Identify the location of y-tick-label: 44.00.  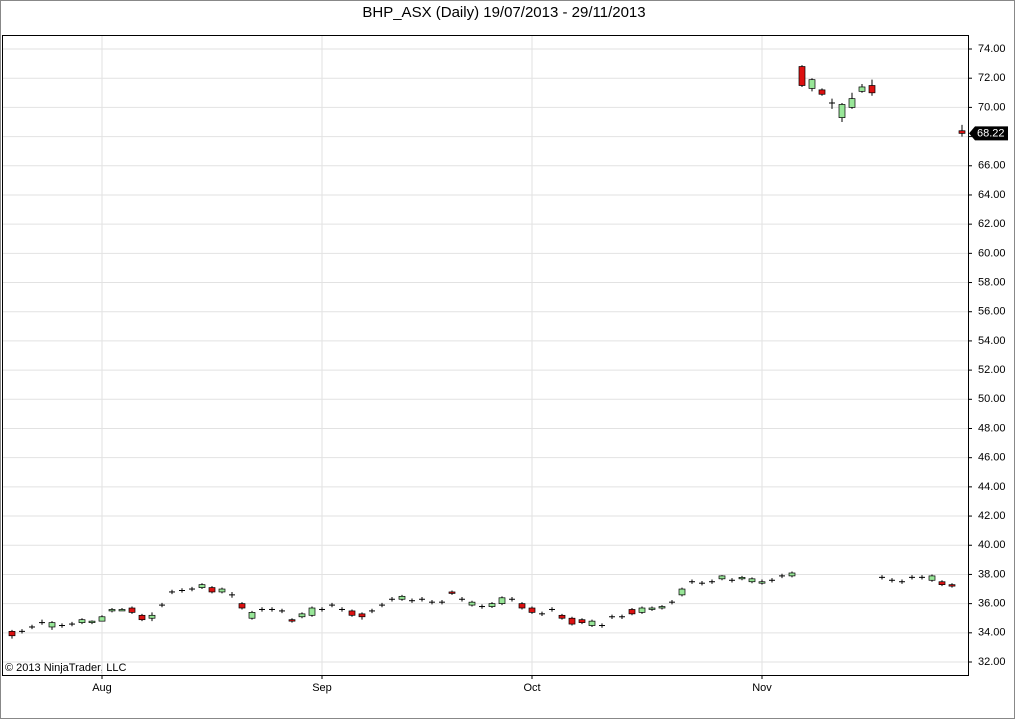
(992, 487).